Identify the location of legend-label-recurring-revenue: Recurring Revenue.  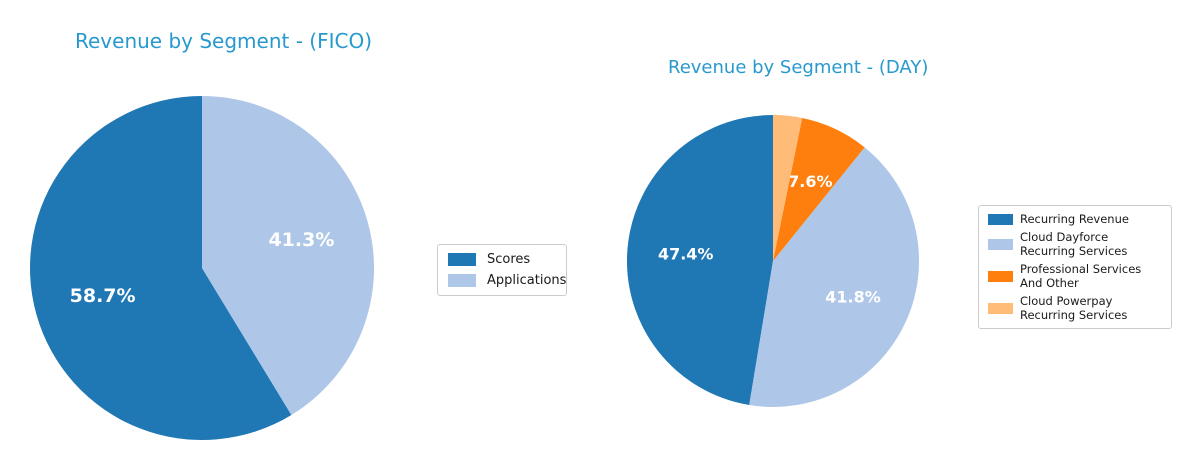
(1074, 219).